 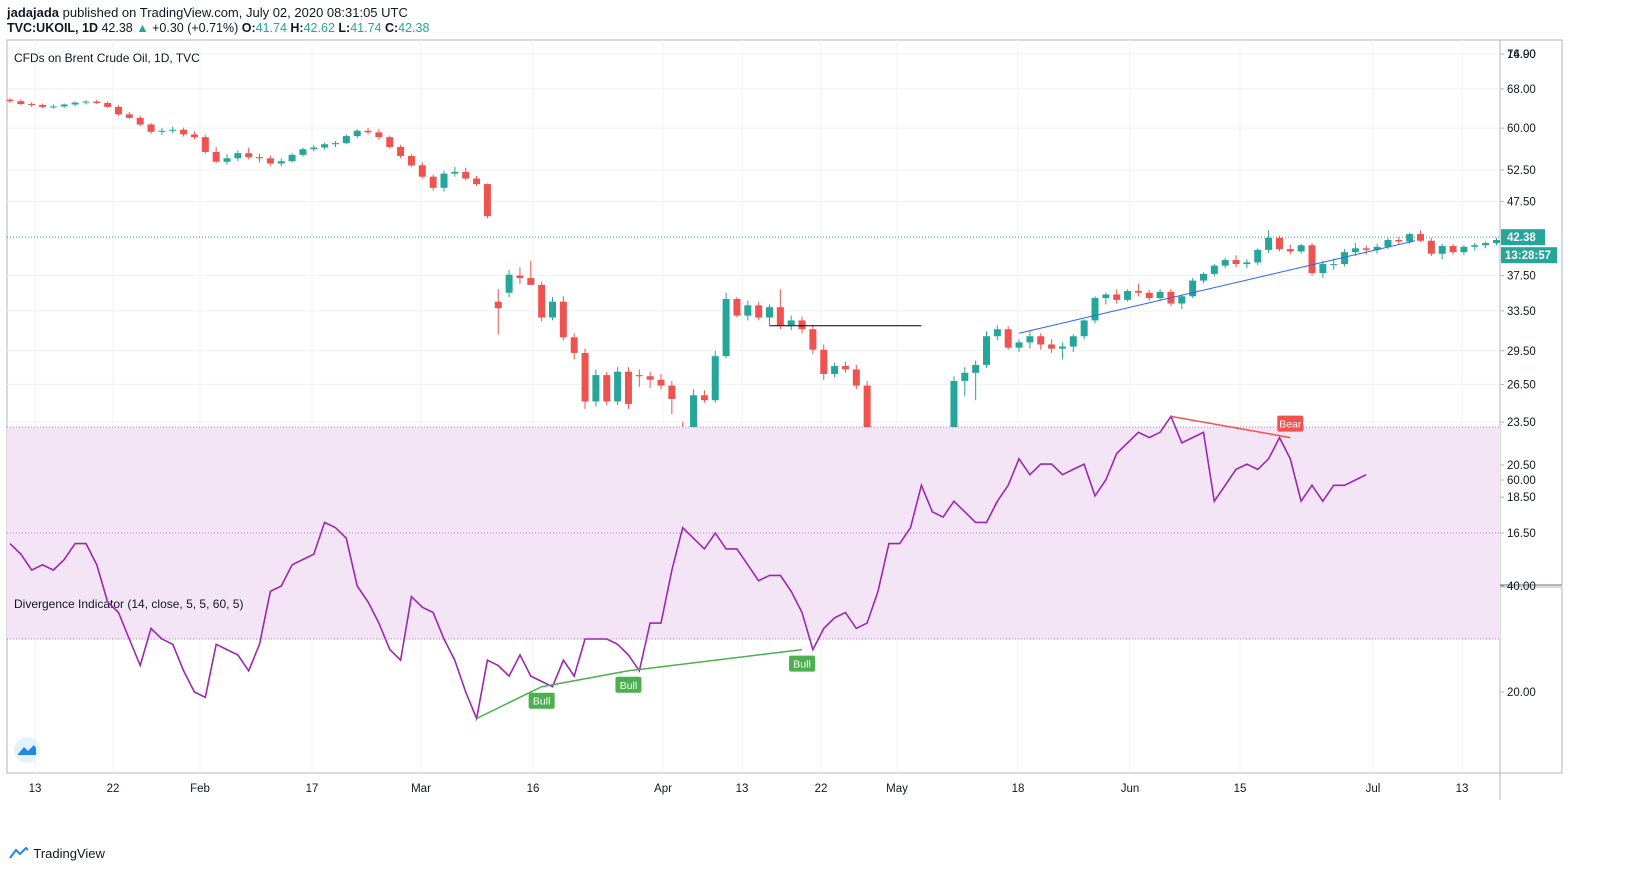 I want to click on low-label: L:, so click(x=344, y=28).